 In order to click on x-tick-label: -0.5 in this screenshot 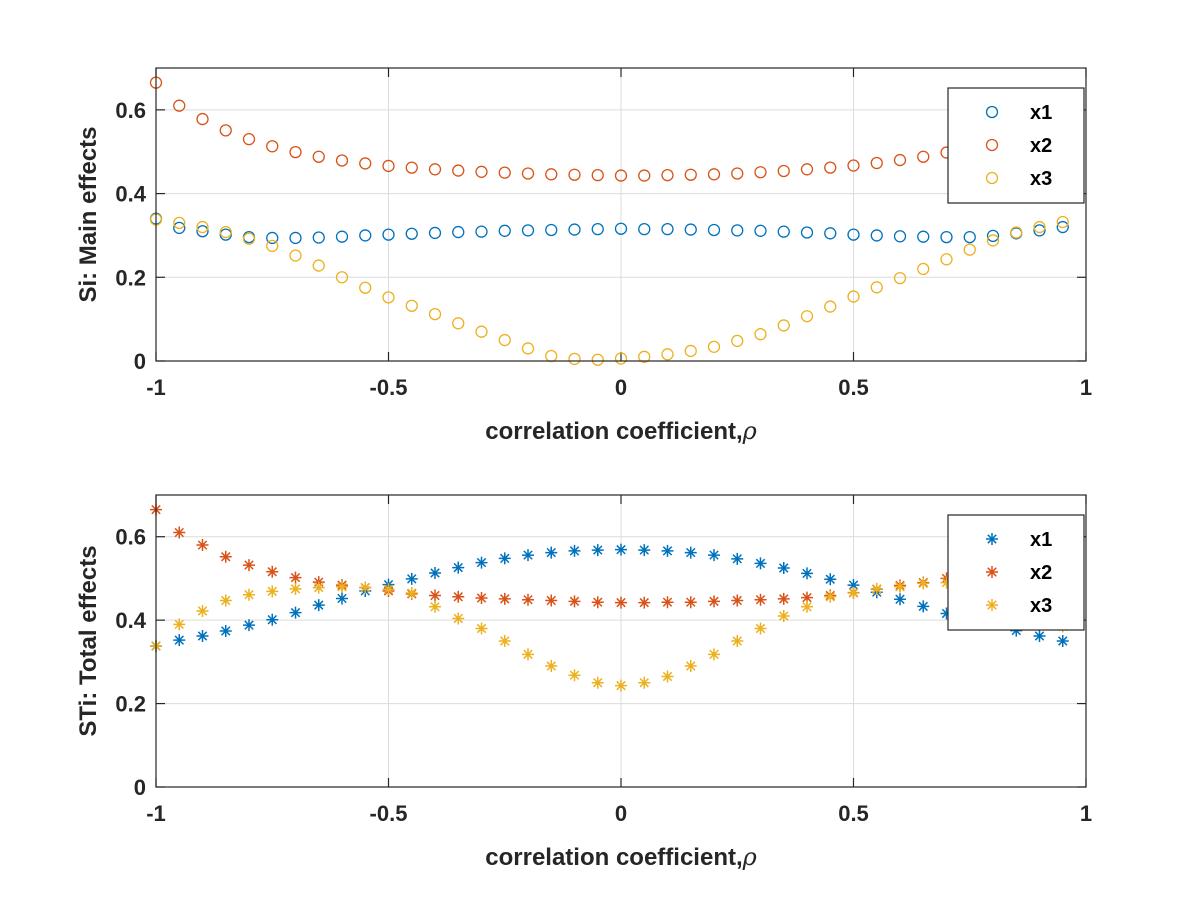, I will do `click(389, 813)`.